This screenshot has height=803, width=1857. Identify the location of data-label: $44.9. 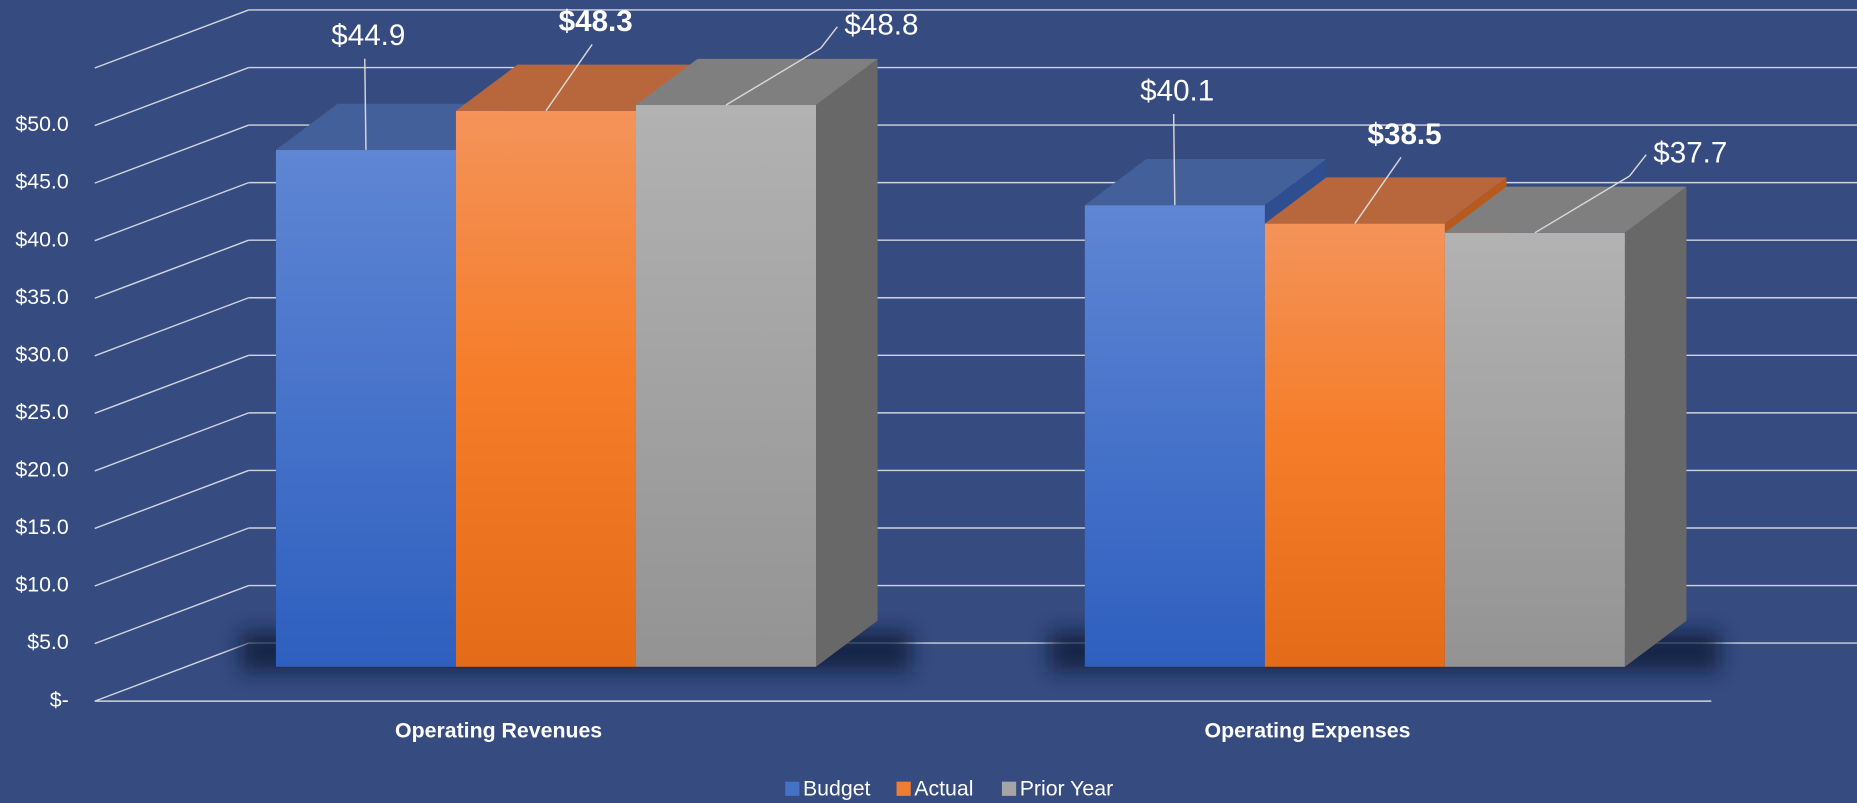
(368, 35).